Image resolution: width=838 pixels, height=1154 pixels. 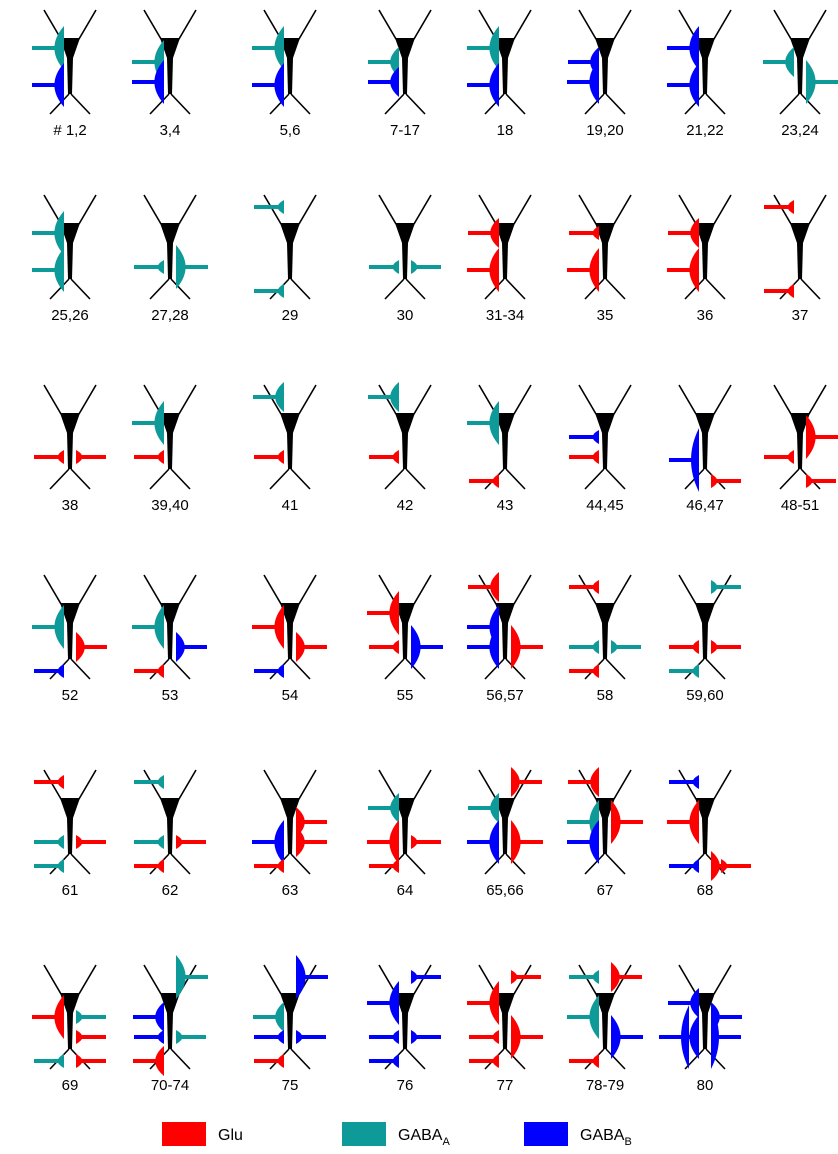 I want to click on cell-label: 18, so click(x=505, y=130).